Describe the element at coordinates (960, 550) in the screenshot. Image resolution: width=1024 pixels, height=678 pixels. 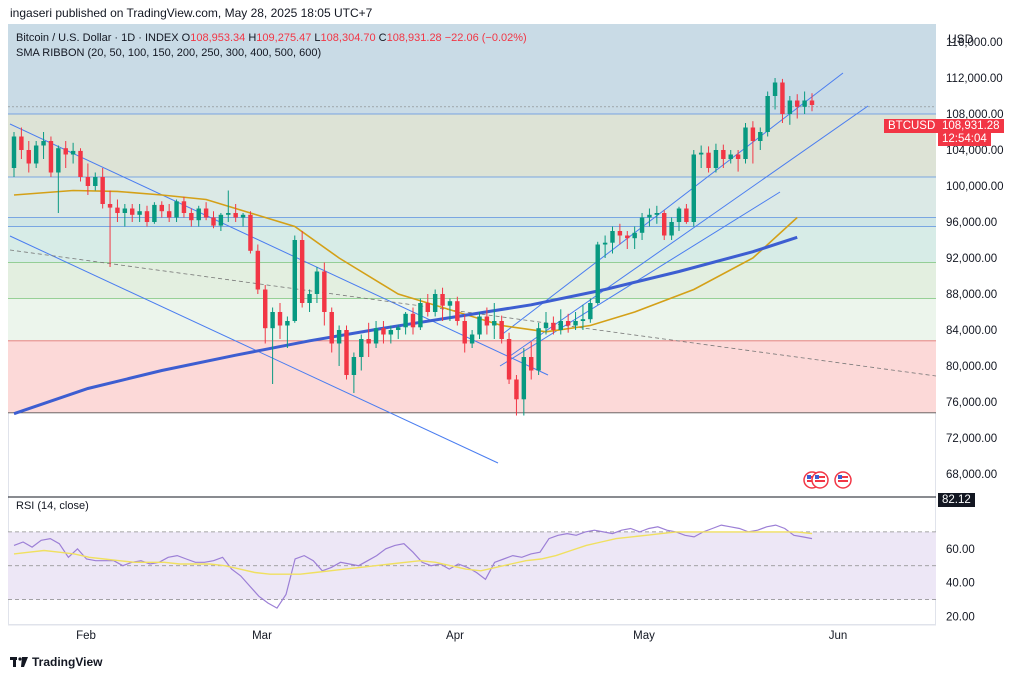
I see `rsi-tick-label: 60.00` at that location.